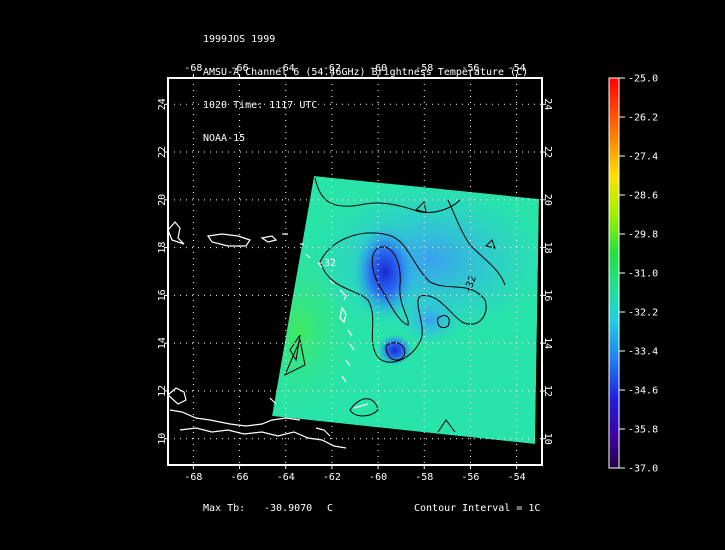  I want to click on lon-tick-label-bottom: -66, so click(240, 477).